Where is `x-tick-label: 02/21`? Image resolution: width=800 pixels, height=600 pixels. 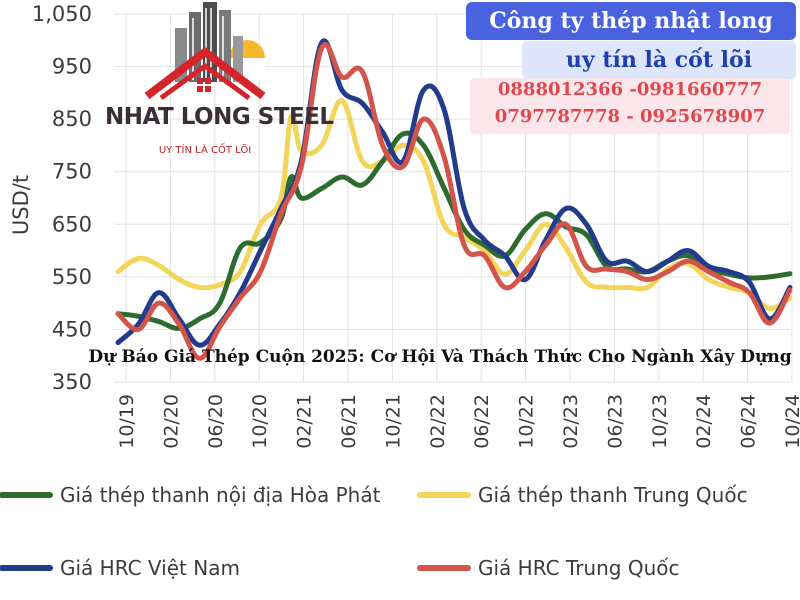 x-tick-label: 02/21 is located at coordinates (305, 421).